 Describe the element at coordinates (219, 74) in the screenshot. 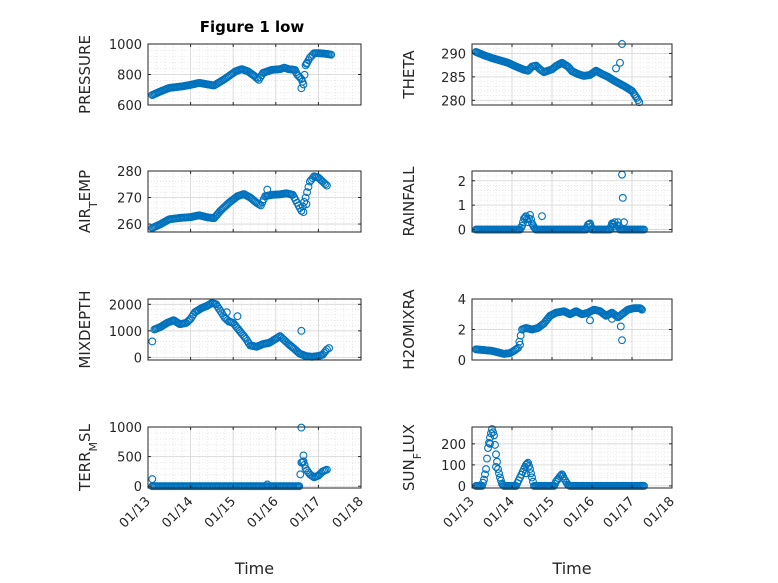

I see `subplot-pressure: 600 800 1000 PRESSURE` at that location.